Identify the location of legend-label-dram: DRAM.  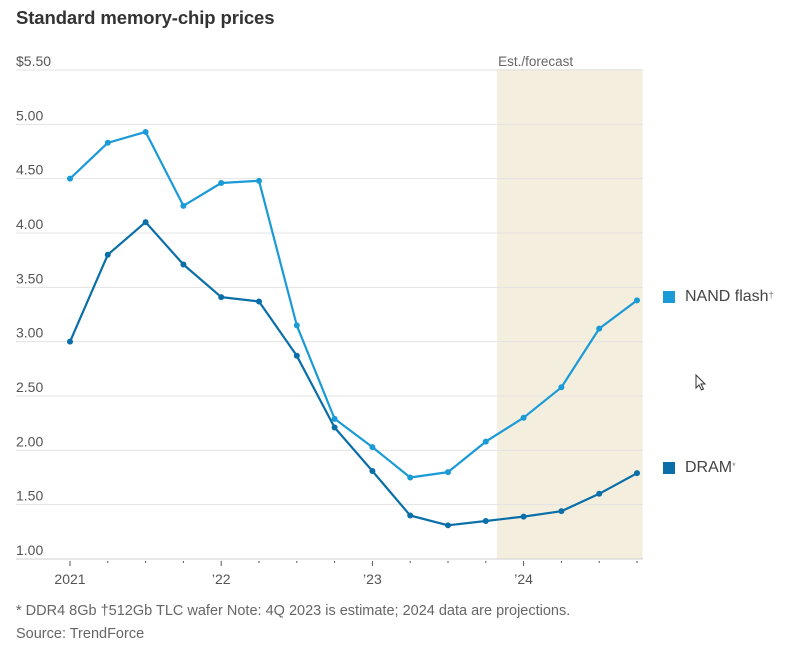
(709, 467).